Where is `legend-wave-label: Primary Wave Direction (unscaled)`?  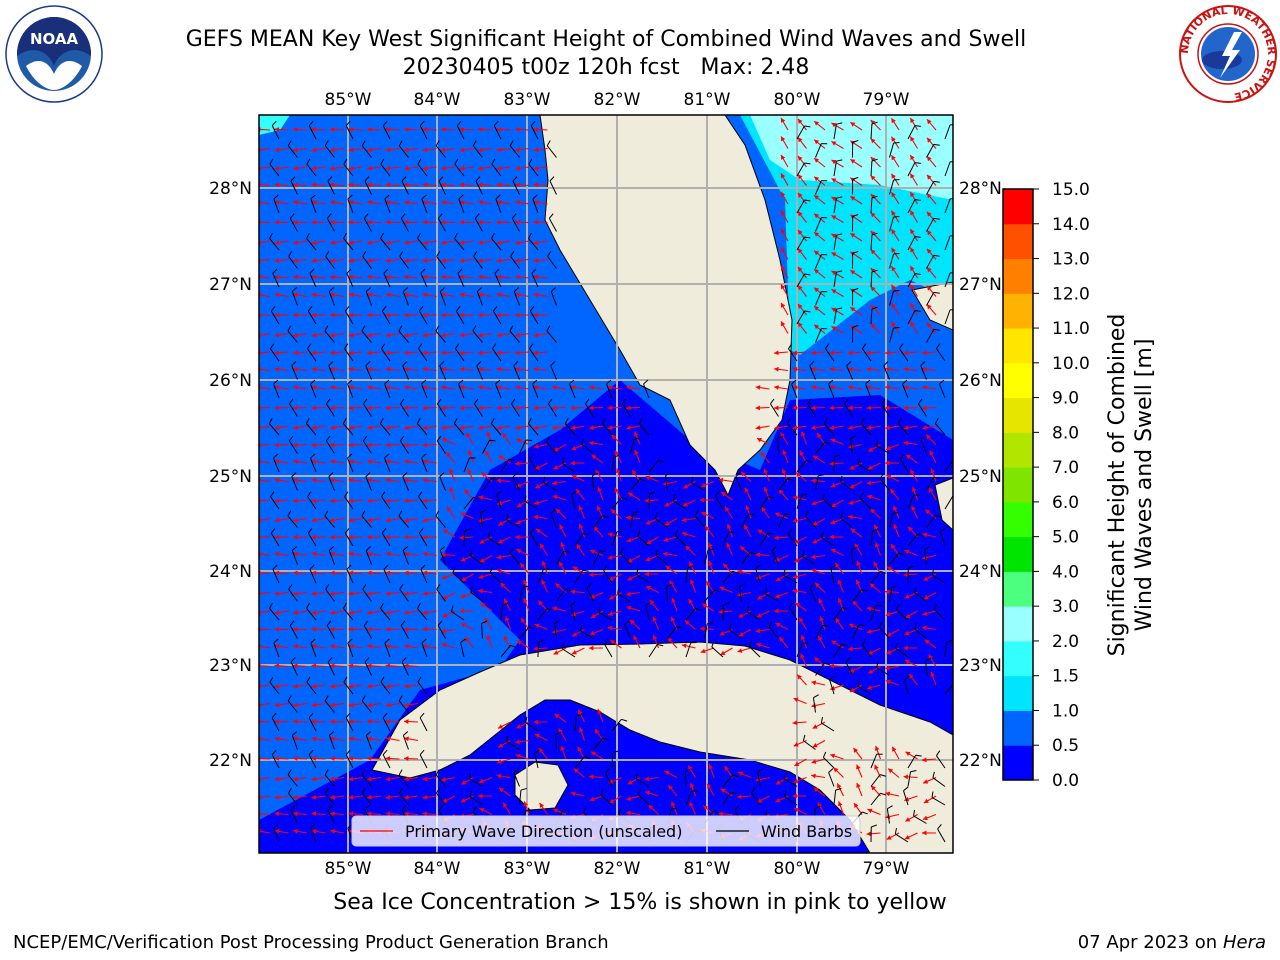
legend-wave-label: Primary Wave Direction (unscaled) is located at coordinates (543, 831).